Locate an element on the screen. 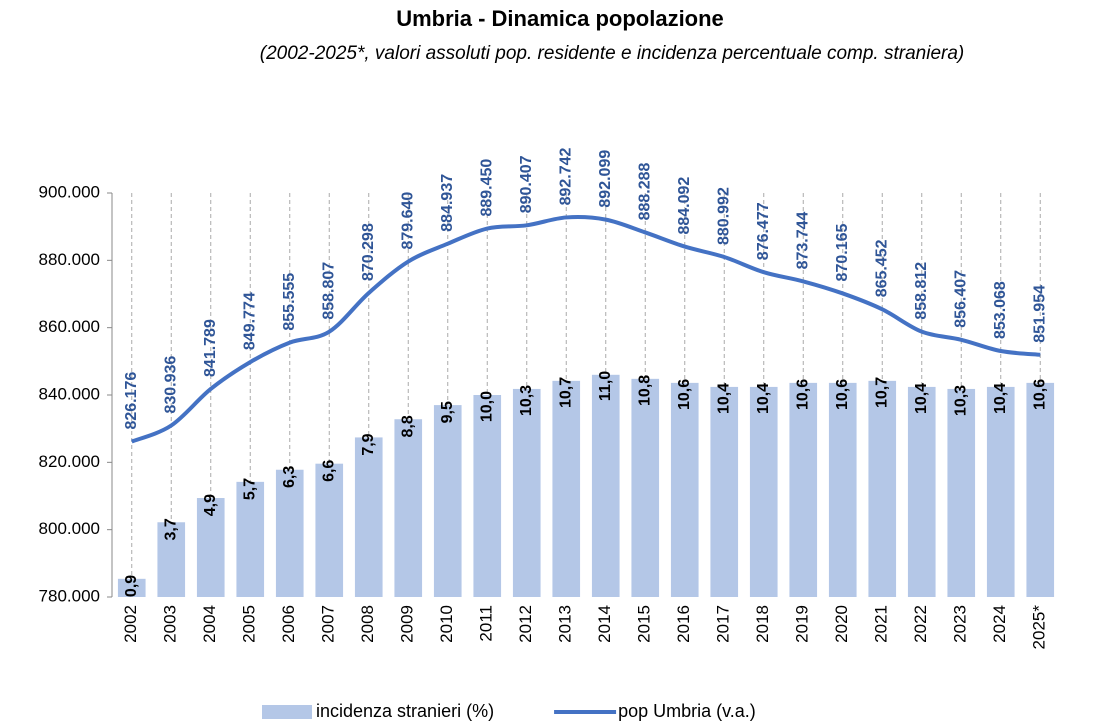 The width and height of the screenshot is (1096, 728). x-tick-label: 2021 is located at coordinates (881, 624).